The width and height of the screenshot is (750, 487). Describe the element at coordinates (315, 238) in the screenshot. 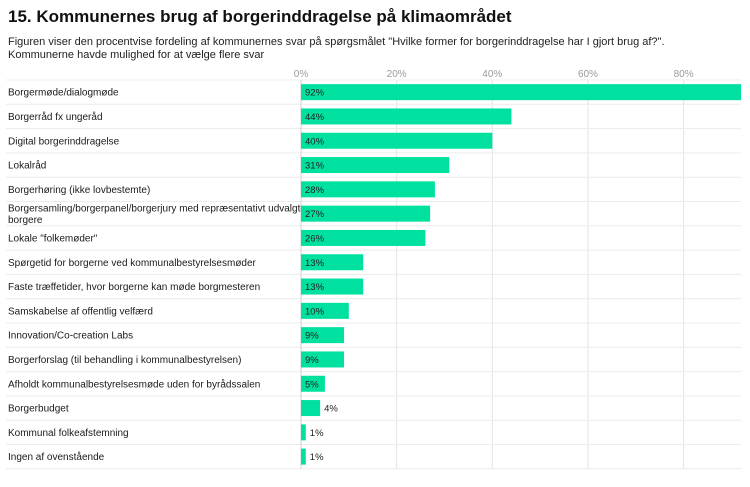

I see `value-label: 26%` at that location.